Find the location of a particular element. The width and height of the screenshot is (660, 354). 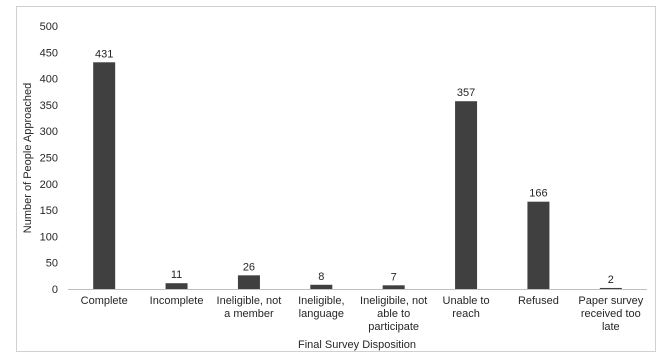

y-tick-label: 350 is located at coordinates (49, 106).